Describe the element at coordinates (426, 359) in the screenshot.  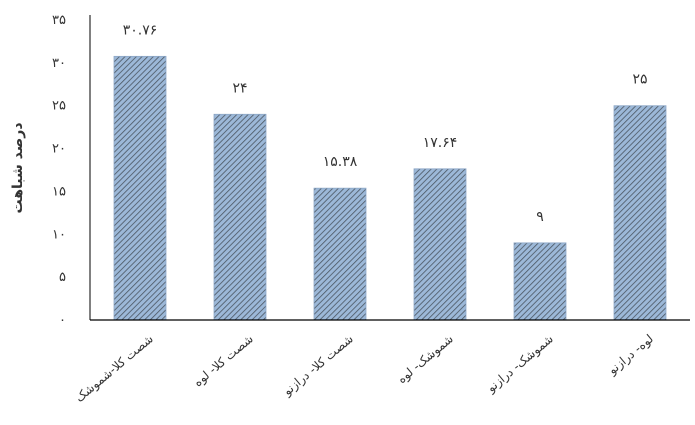
I see `x-tick-label: شموشک- لوه` at that location.